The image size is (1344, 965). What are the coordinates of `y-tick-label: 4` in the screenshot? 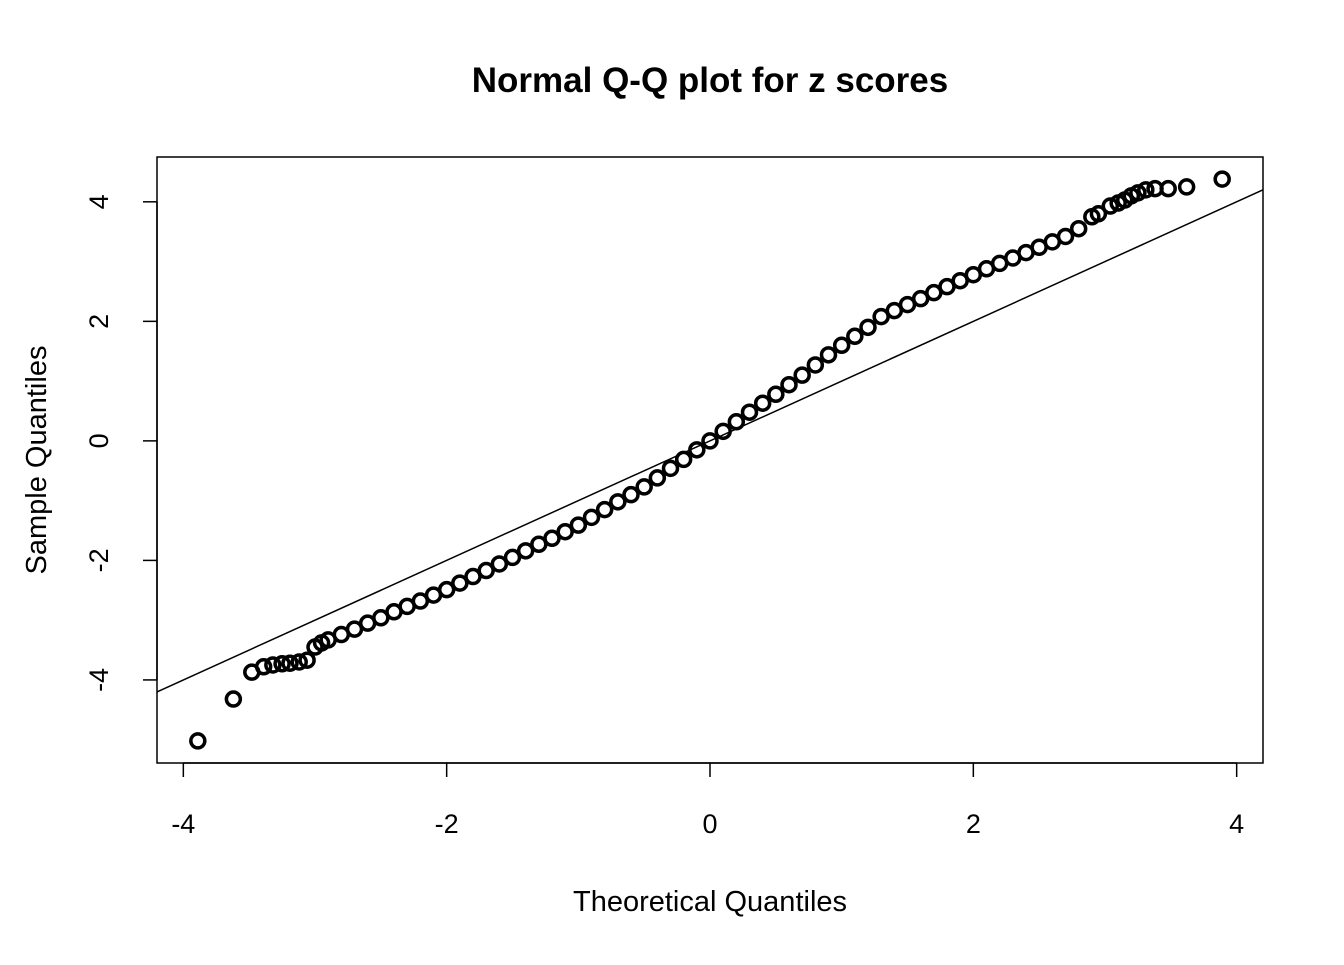 It's located at (99, 201).